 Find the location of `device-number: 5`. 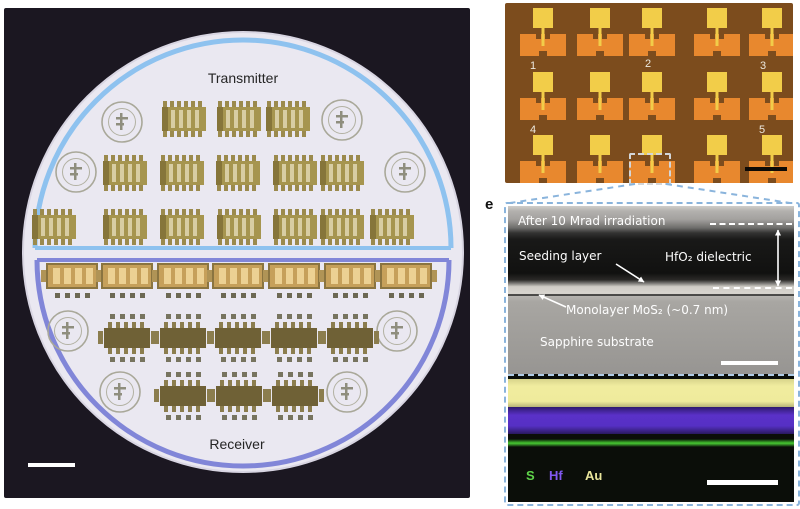

device-number: 5 is located at coordinates (762, 130).